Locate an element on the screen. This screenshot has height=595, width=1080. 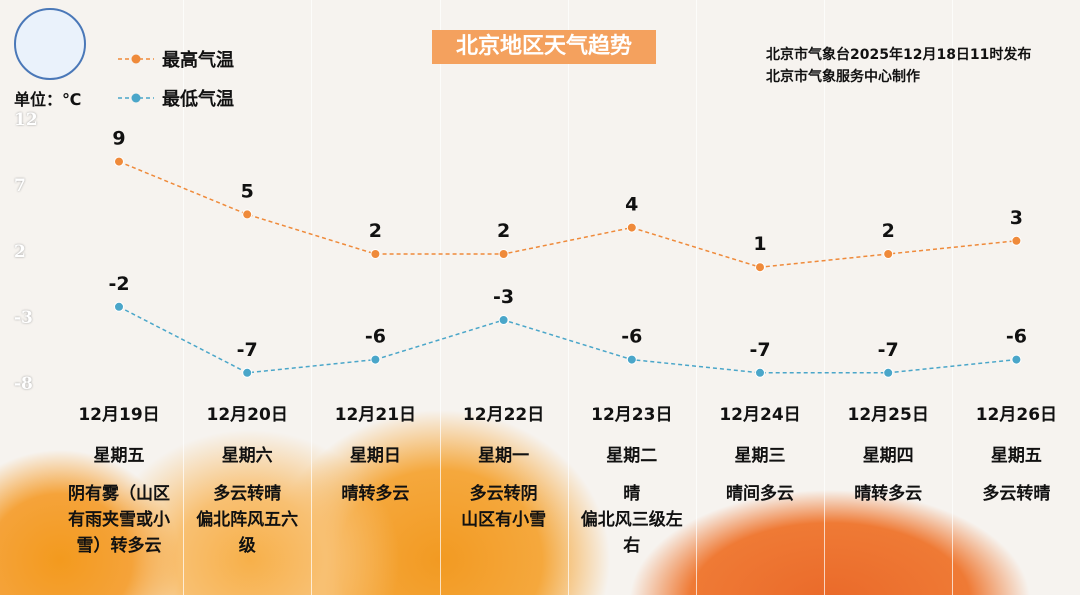
weather-description: 多云转晴 is located at coordinates (1016, 494).